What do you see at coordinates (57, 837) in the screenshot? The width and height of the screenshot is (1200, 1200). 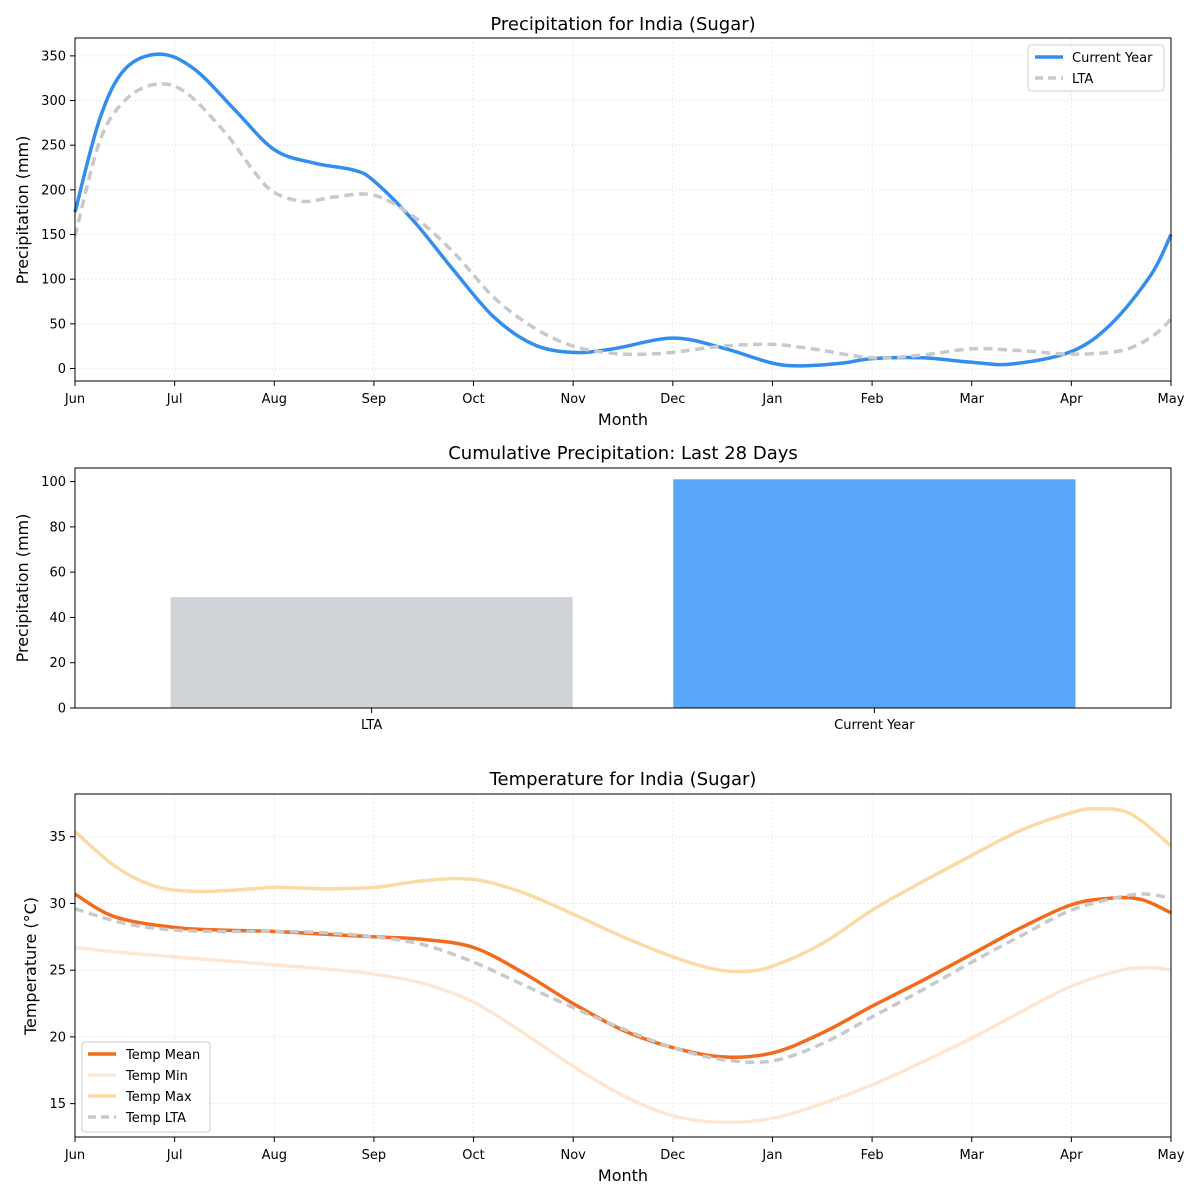 I see `temperature-y-tick-label: 35` at bounding box center [57, 837].